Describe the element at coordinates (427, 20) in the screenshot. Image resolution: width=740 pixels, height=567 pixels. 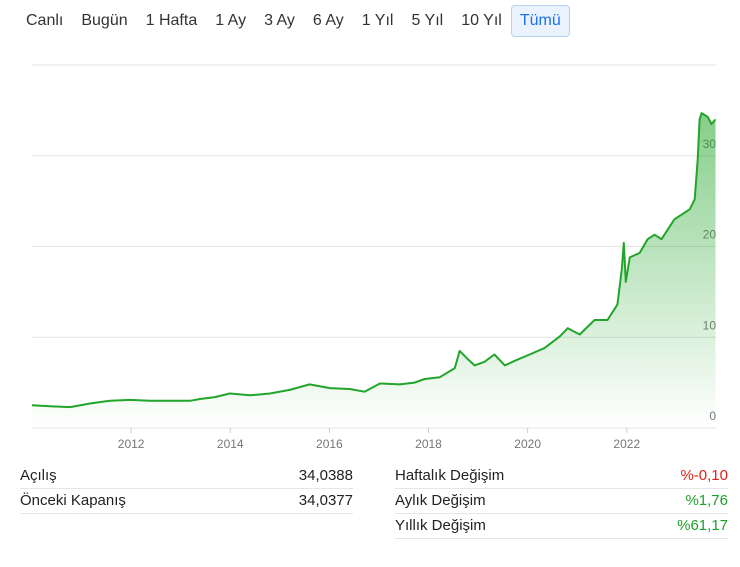
I see `range-tab: 5 Yıl` at that location.